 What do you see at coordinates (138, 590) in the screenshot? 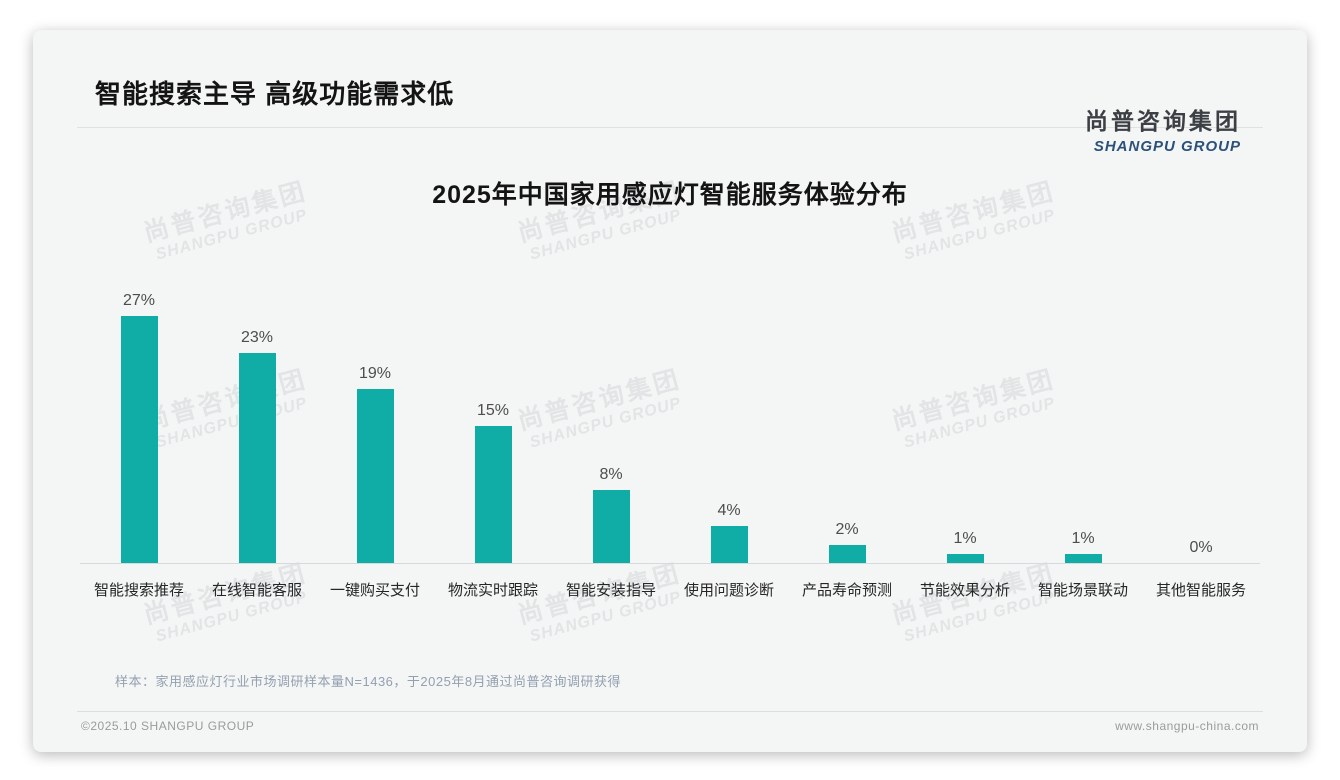
I see `category-label: 智能搜索推荐` at bounding box center [138, 590].